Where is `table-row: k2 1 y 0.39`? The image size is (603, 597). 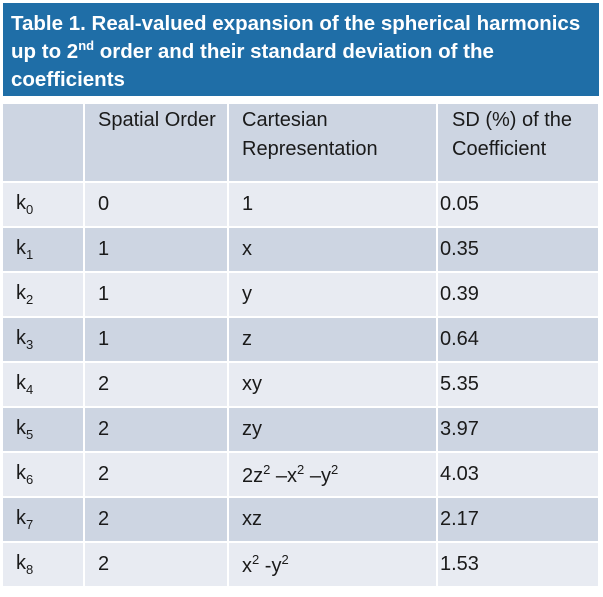
table-row: k2 1 y 0.39 is located at coordinates (301, 295).